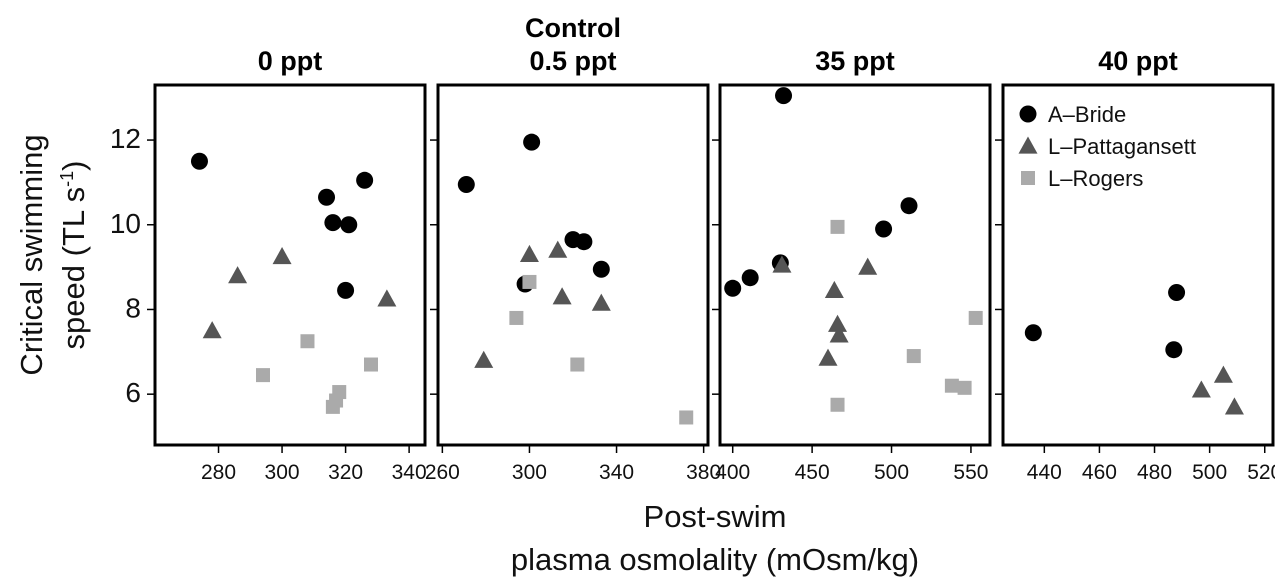 This screenshot has width=1275, height=579. What do you see at coordinates (1044, 472) in the screenshot?
I see `x-tick-label: 440` at bounding box center [1044, 472].